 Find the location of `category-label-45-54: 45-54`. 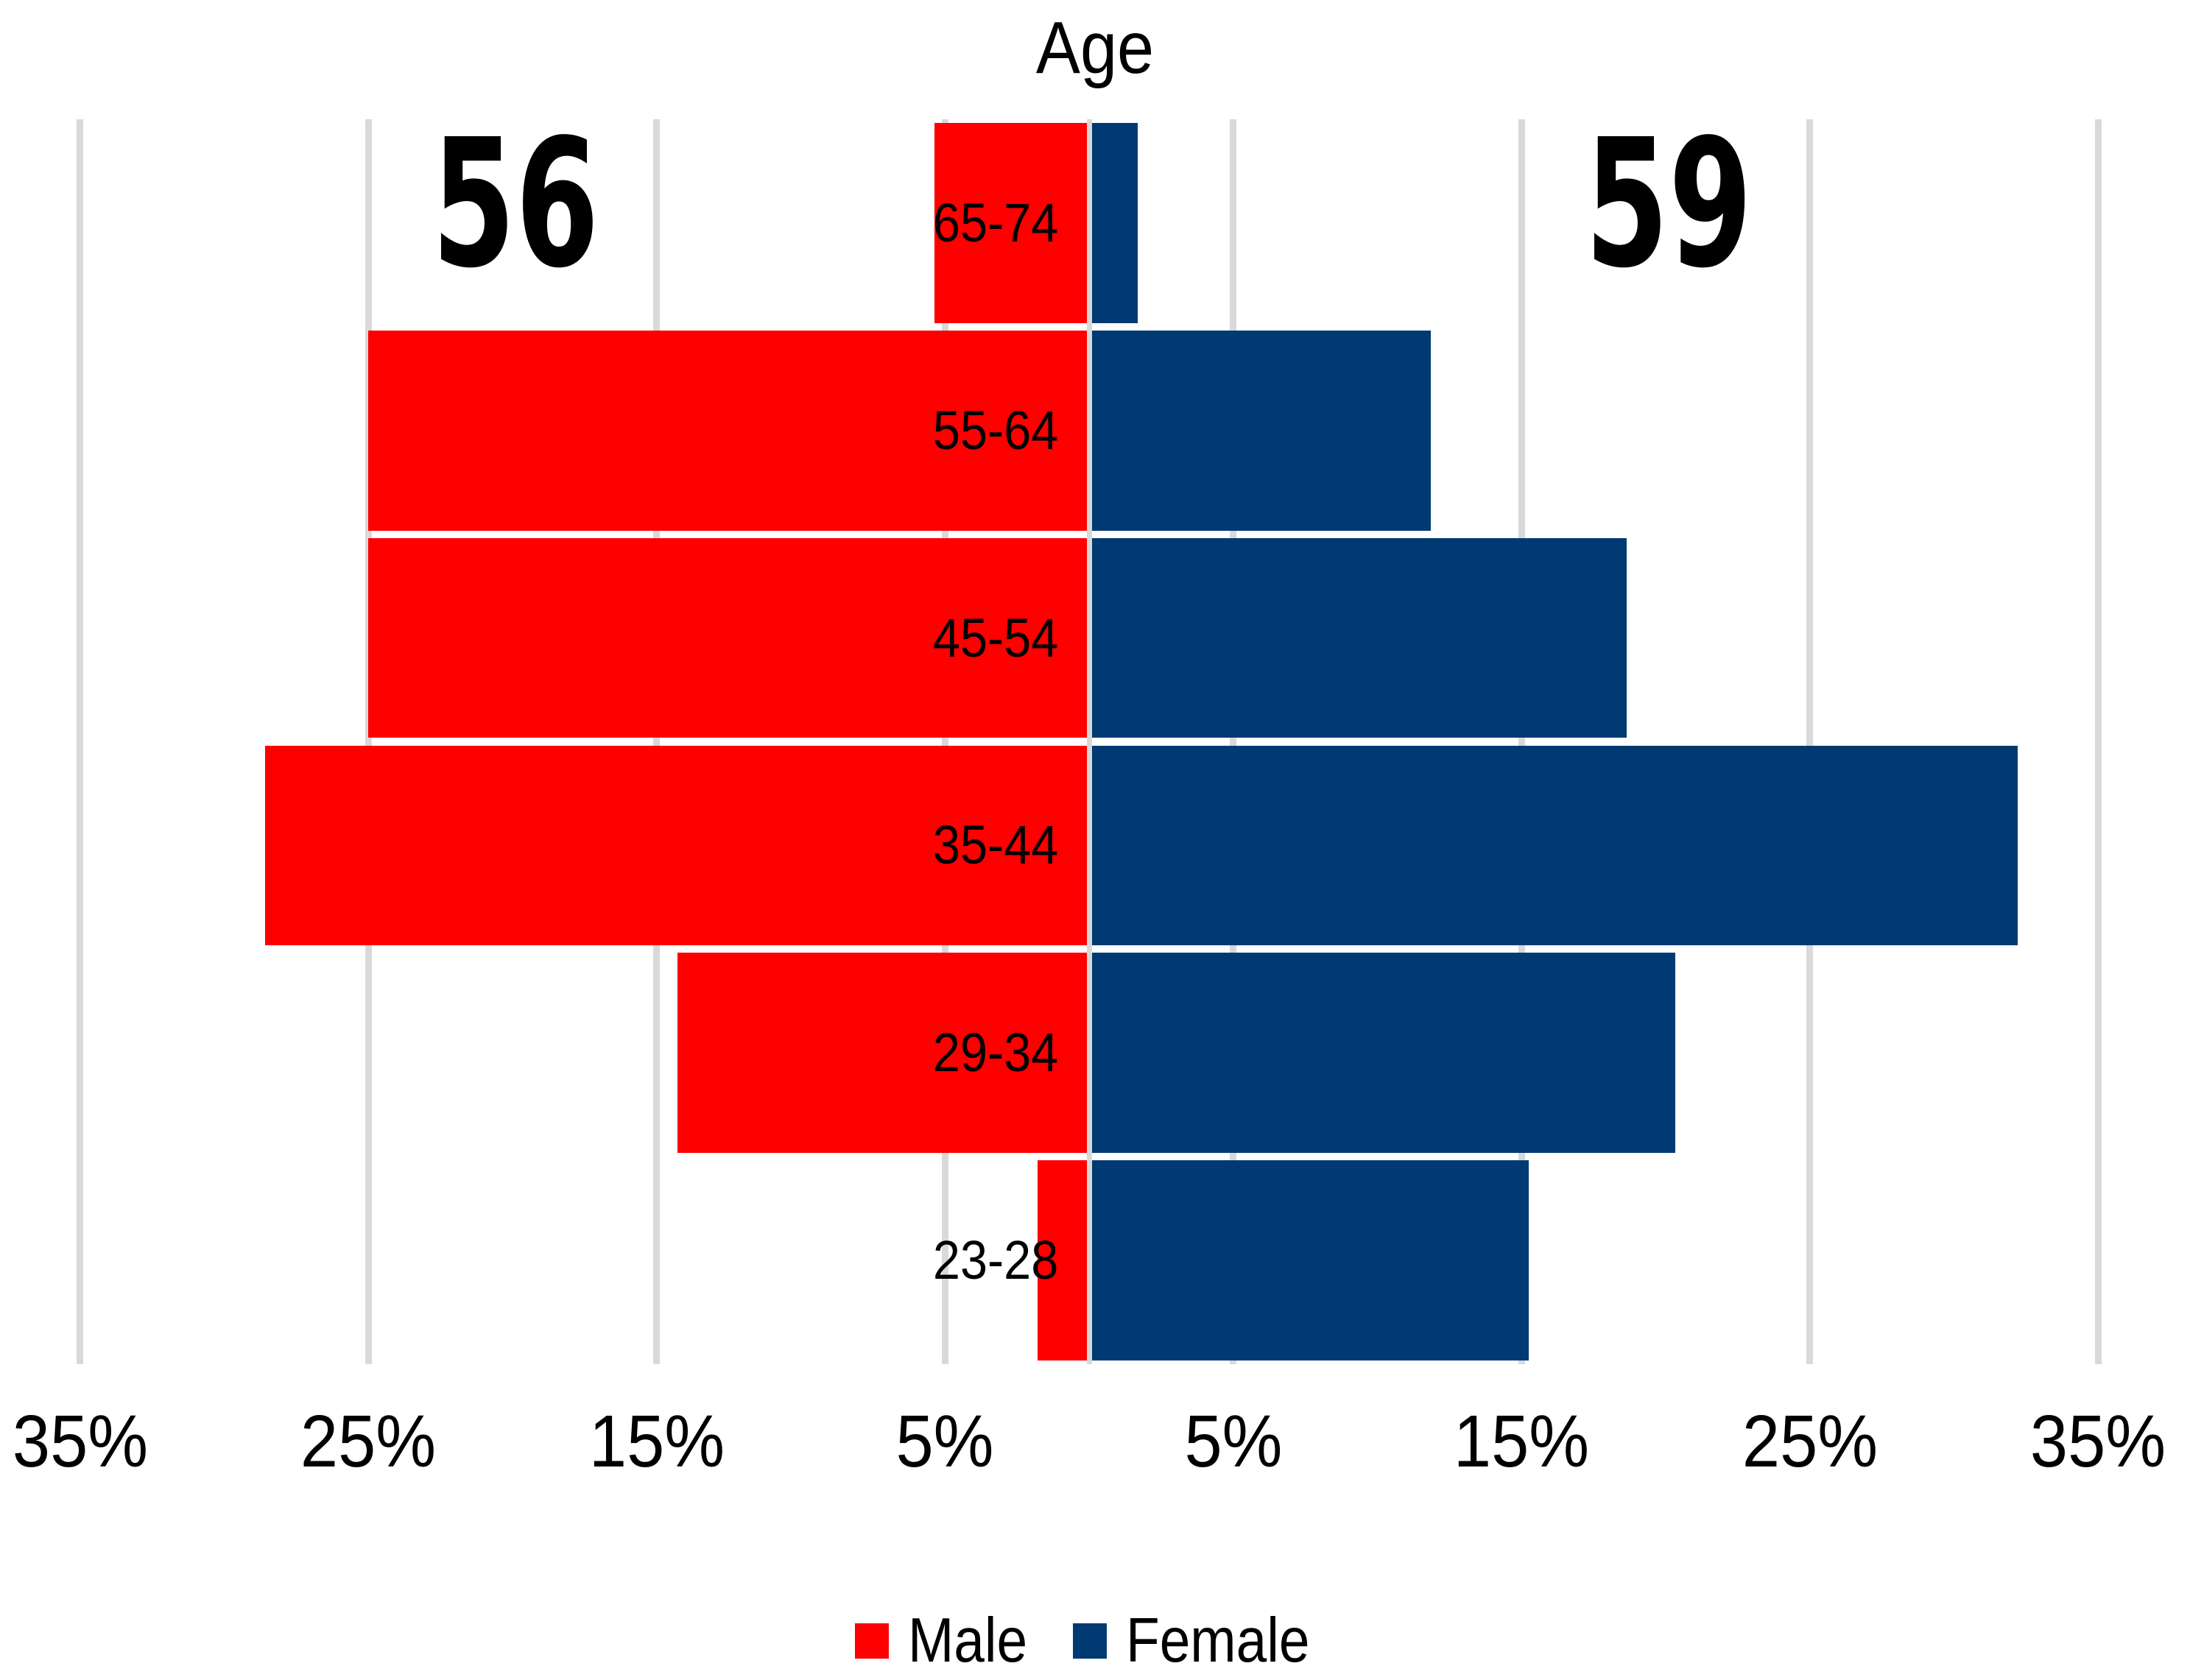

category-label-45-54: 45-54 is located at coordinates (995, 637).